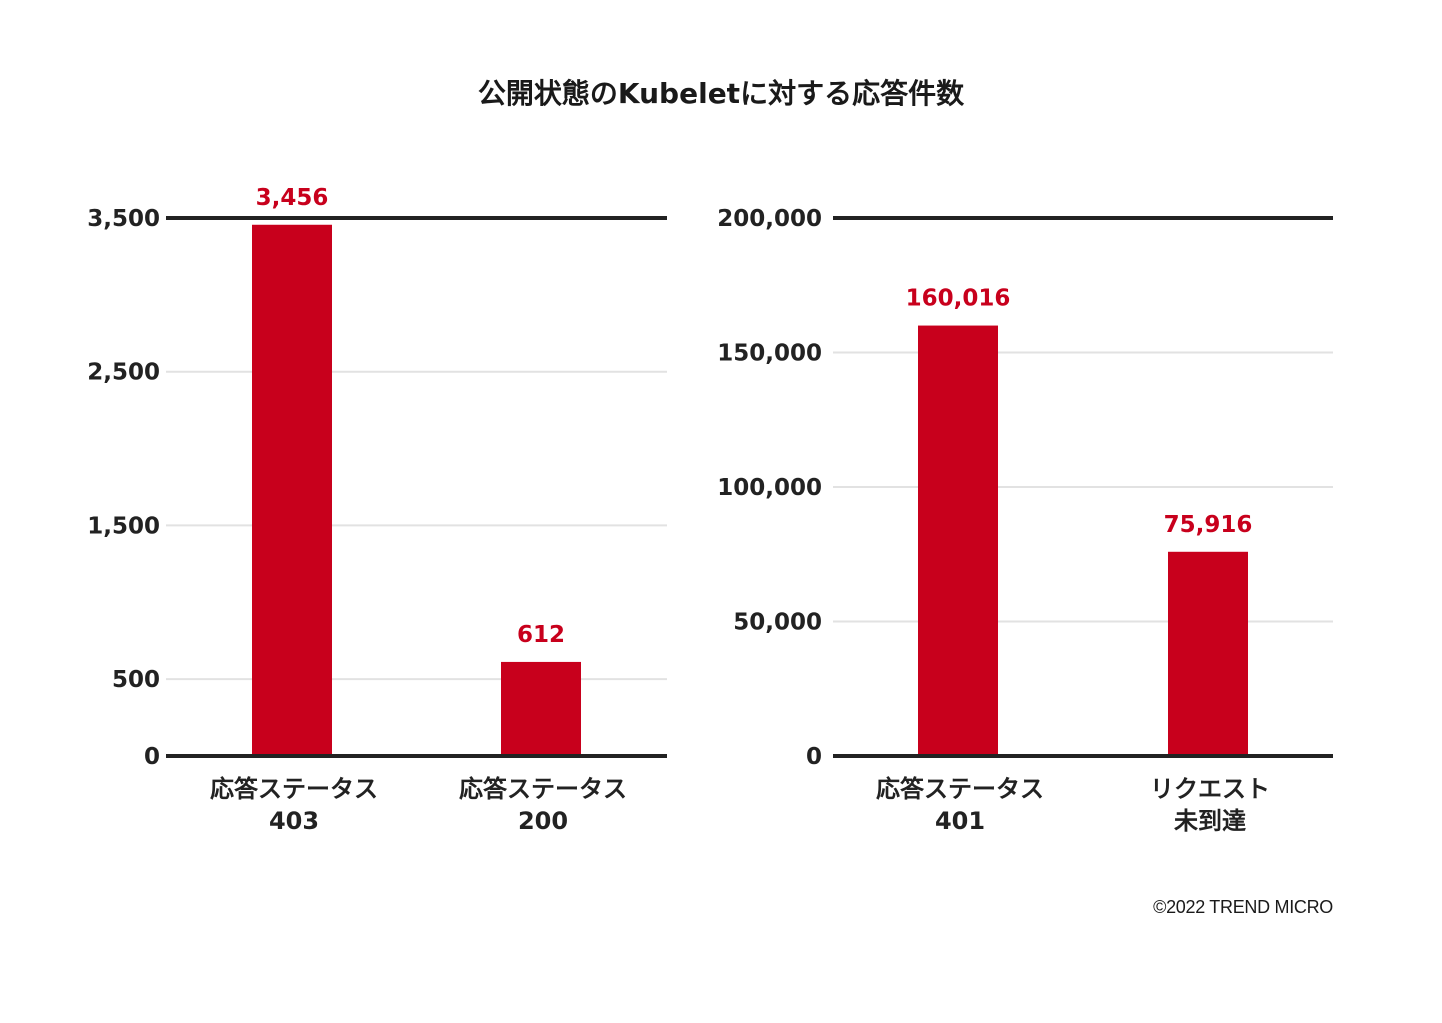  I want to click on bar-value-label: 612, so click(541, 635).